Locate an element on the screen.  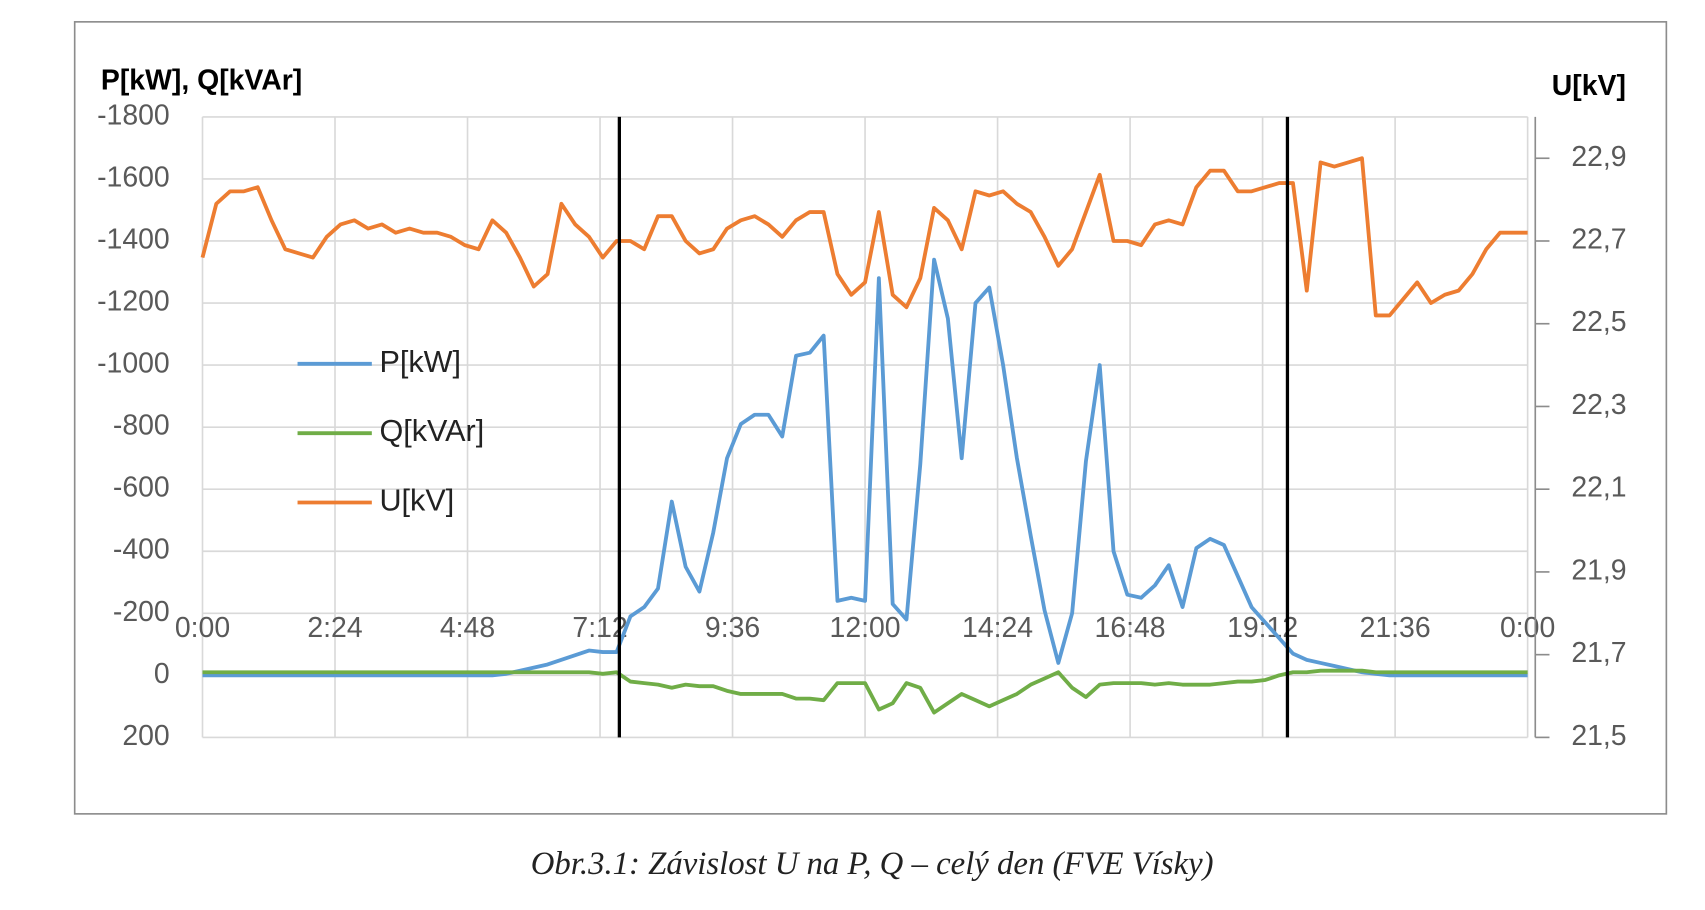
y-tick-label: -1800 is located at coordinates (133, 115).